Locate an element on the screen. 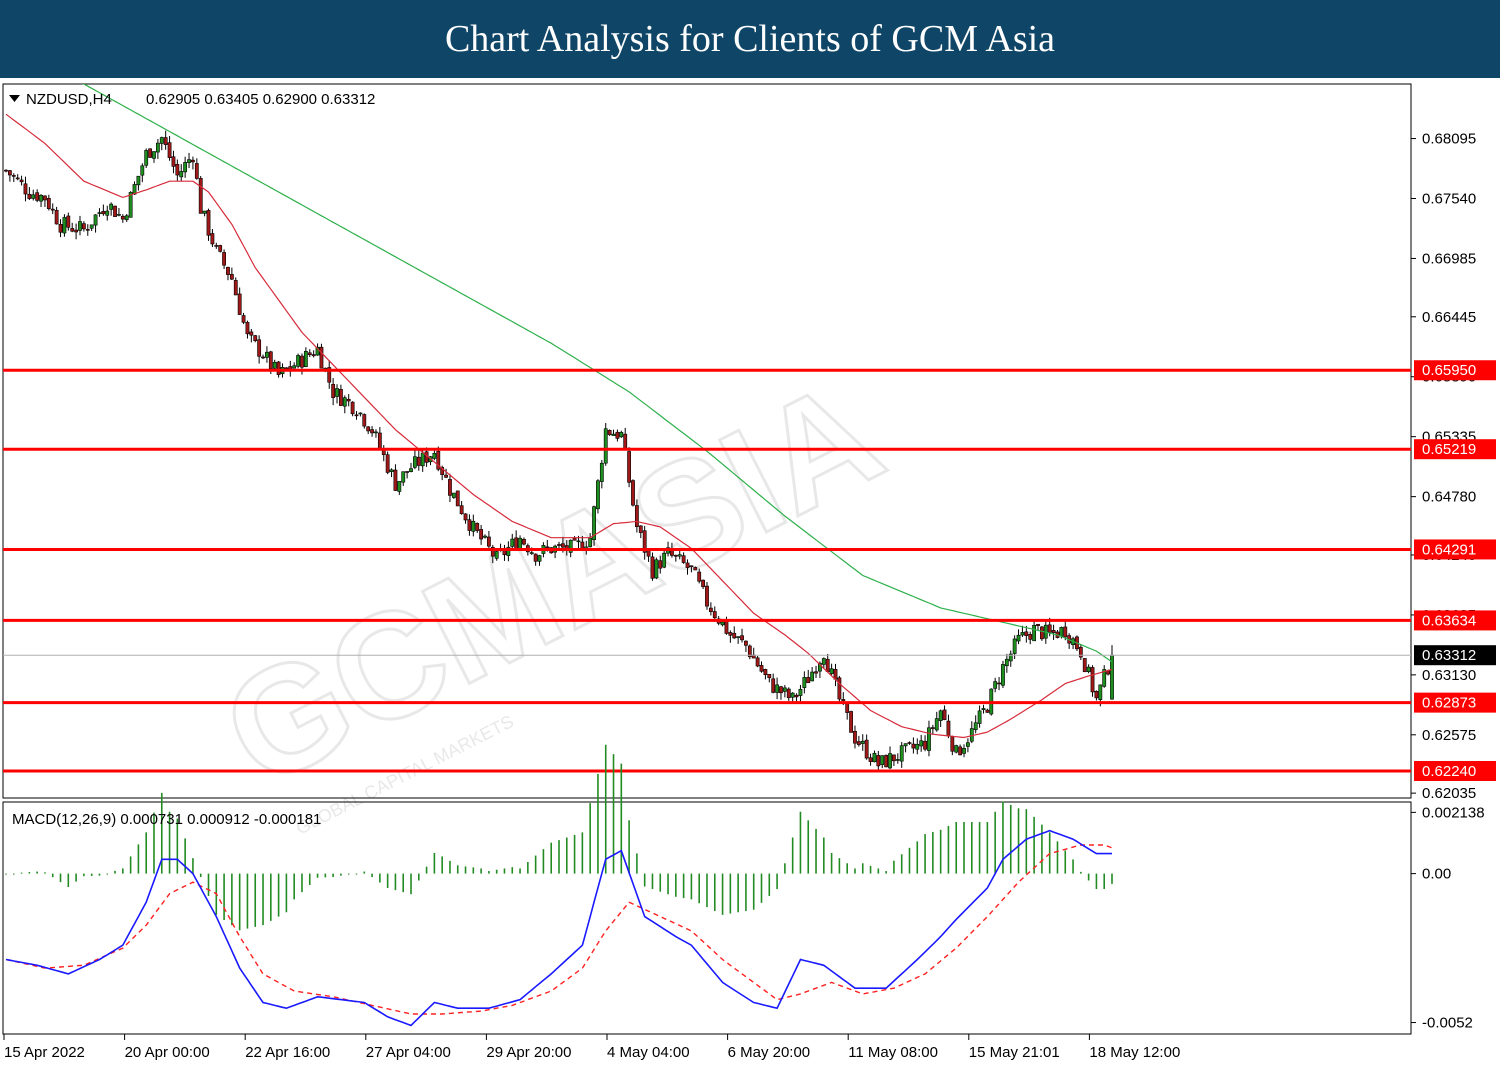 Image resolution: width=1500 pixels, height=1071 pixels. level-label: 0.65219 is located at coordinates (1449, 449).